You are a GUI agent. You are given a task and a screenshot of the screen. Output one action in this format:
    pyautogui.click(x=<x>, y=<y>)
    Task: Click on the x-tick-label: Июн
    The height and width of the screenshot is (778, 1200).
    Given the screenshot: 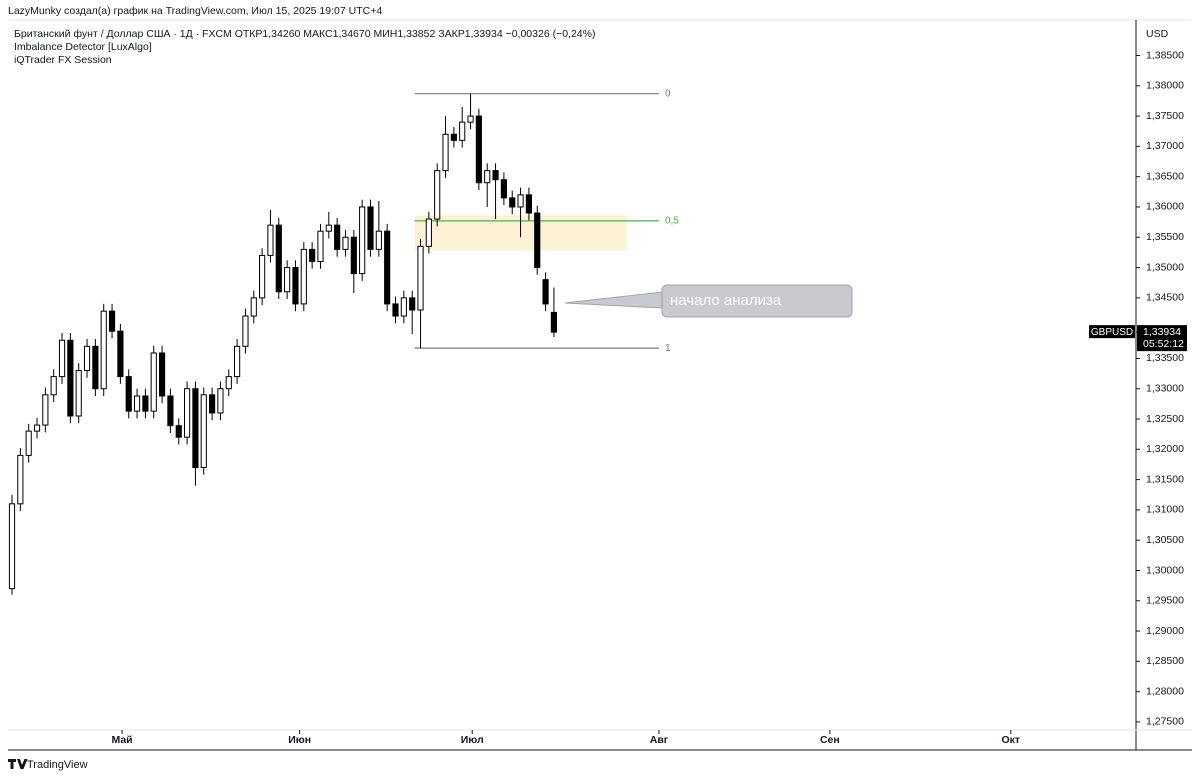 What is the action you would take?
    pyautogui.click(x=299, y=740)
    